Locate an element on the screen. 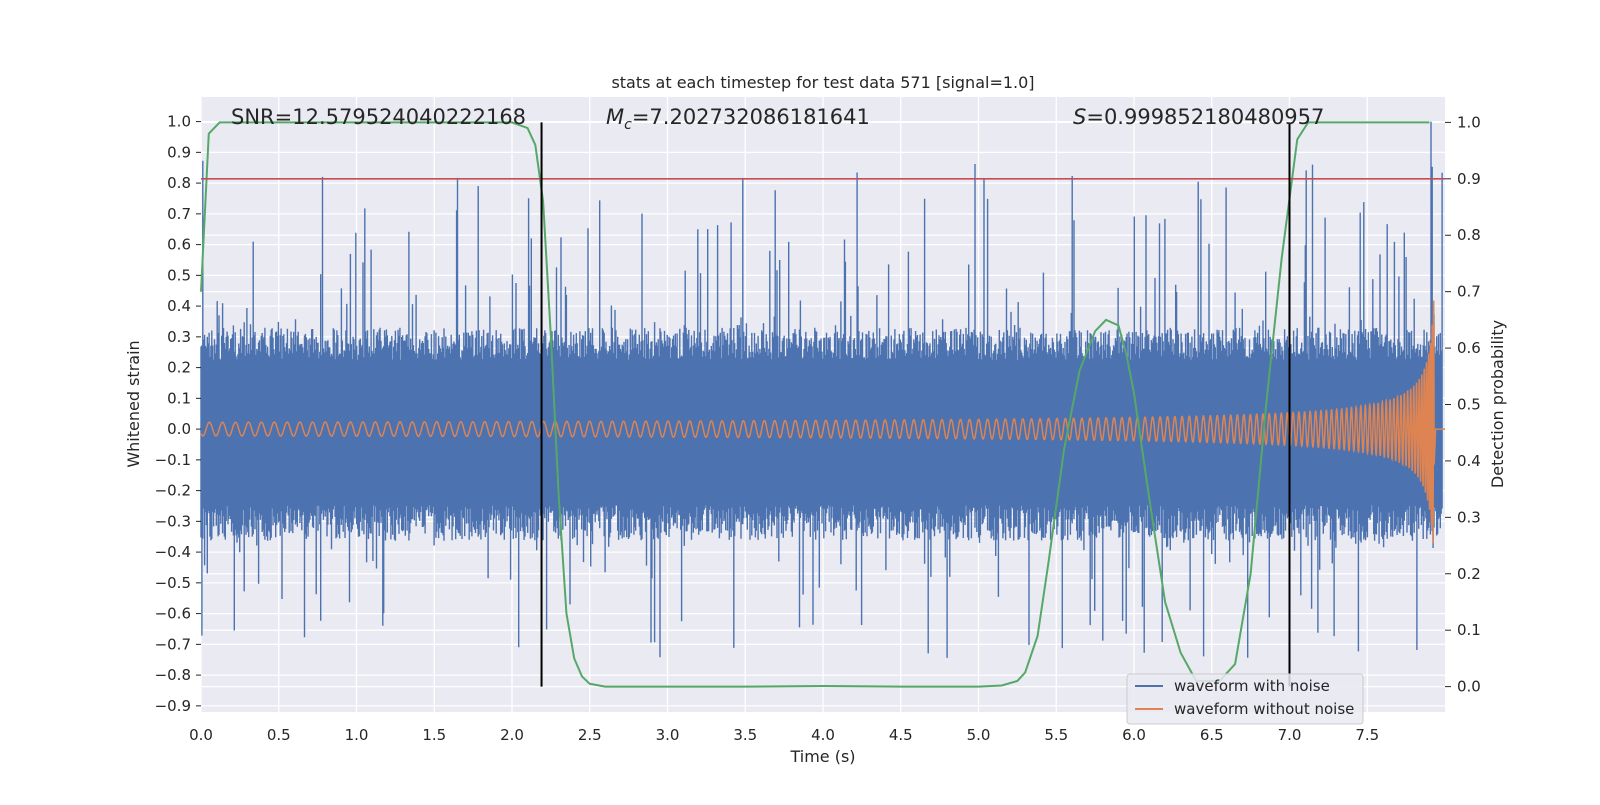  chirp-mass-subscript: c is located at coordinates (628, 125).